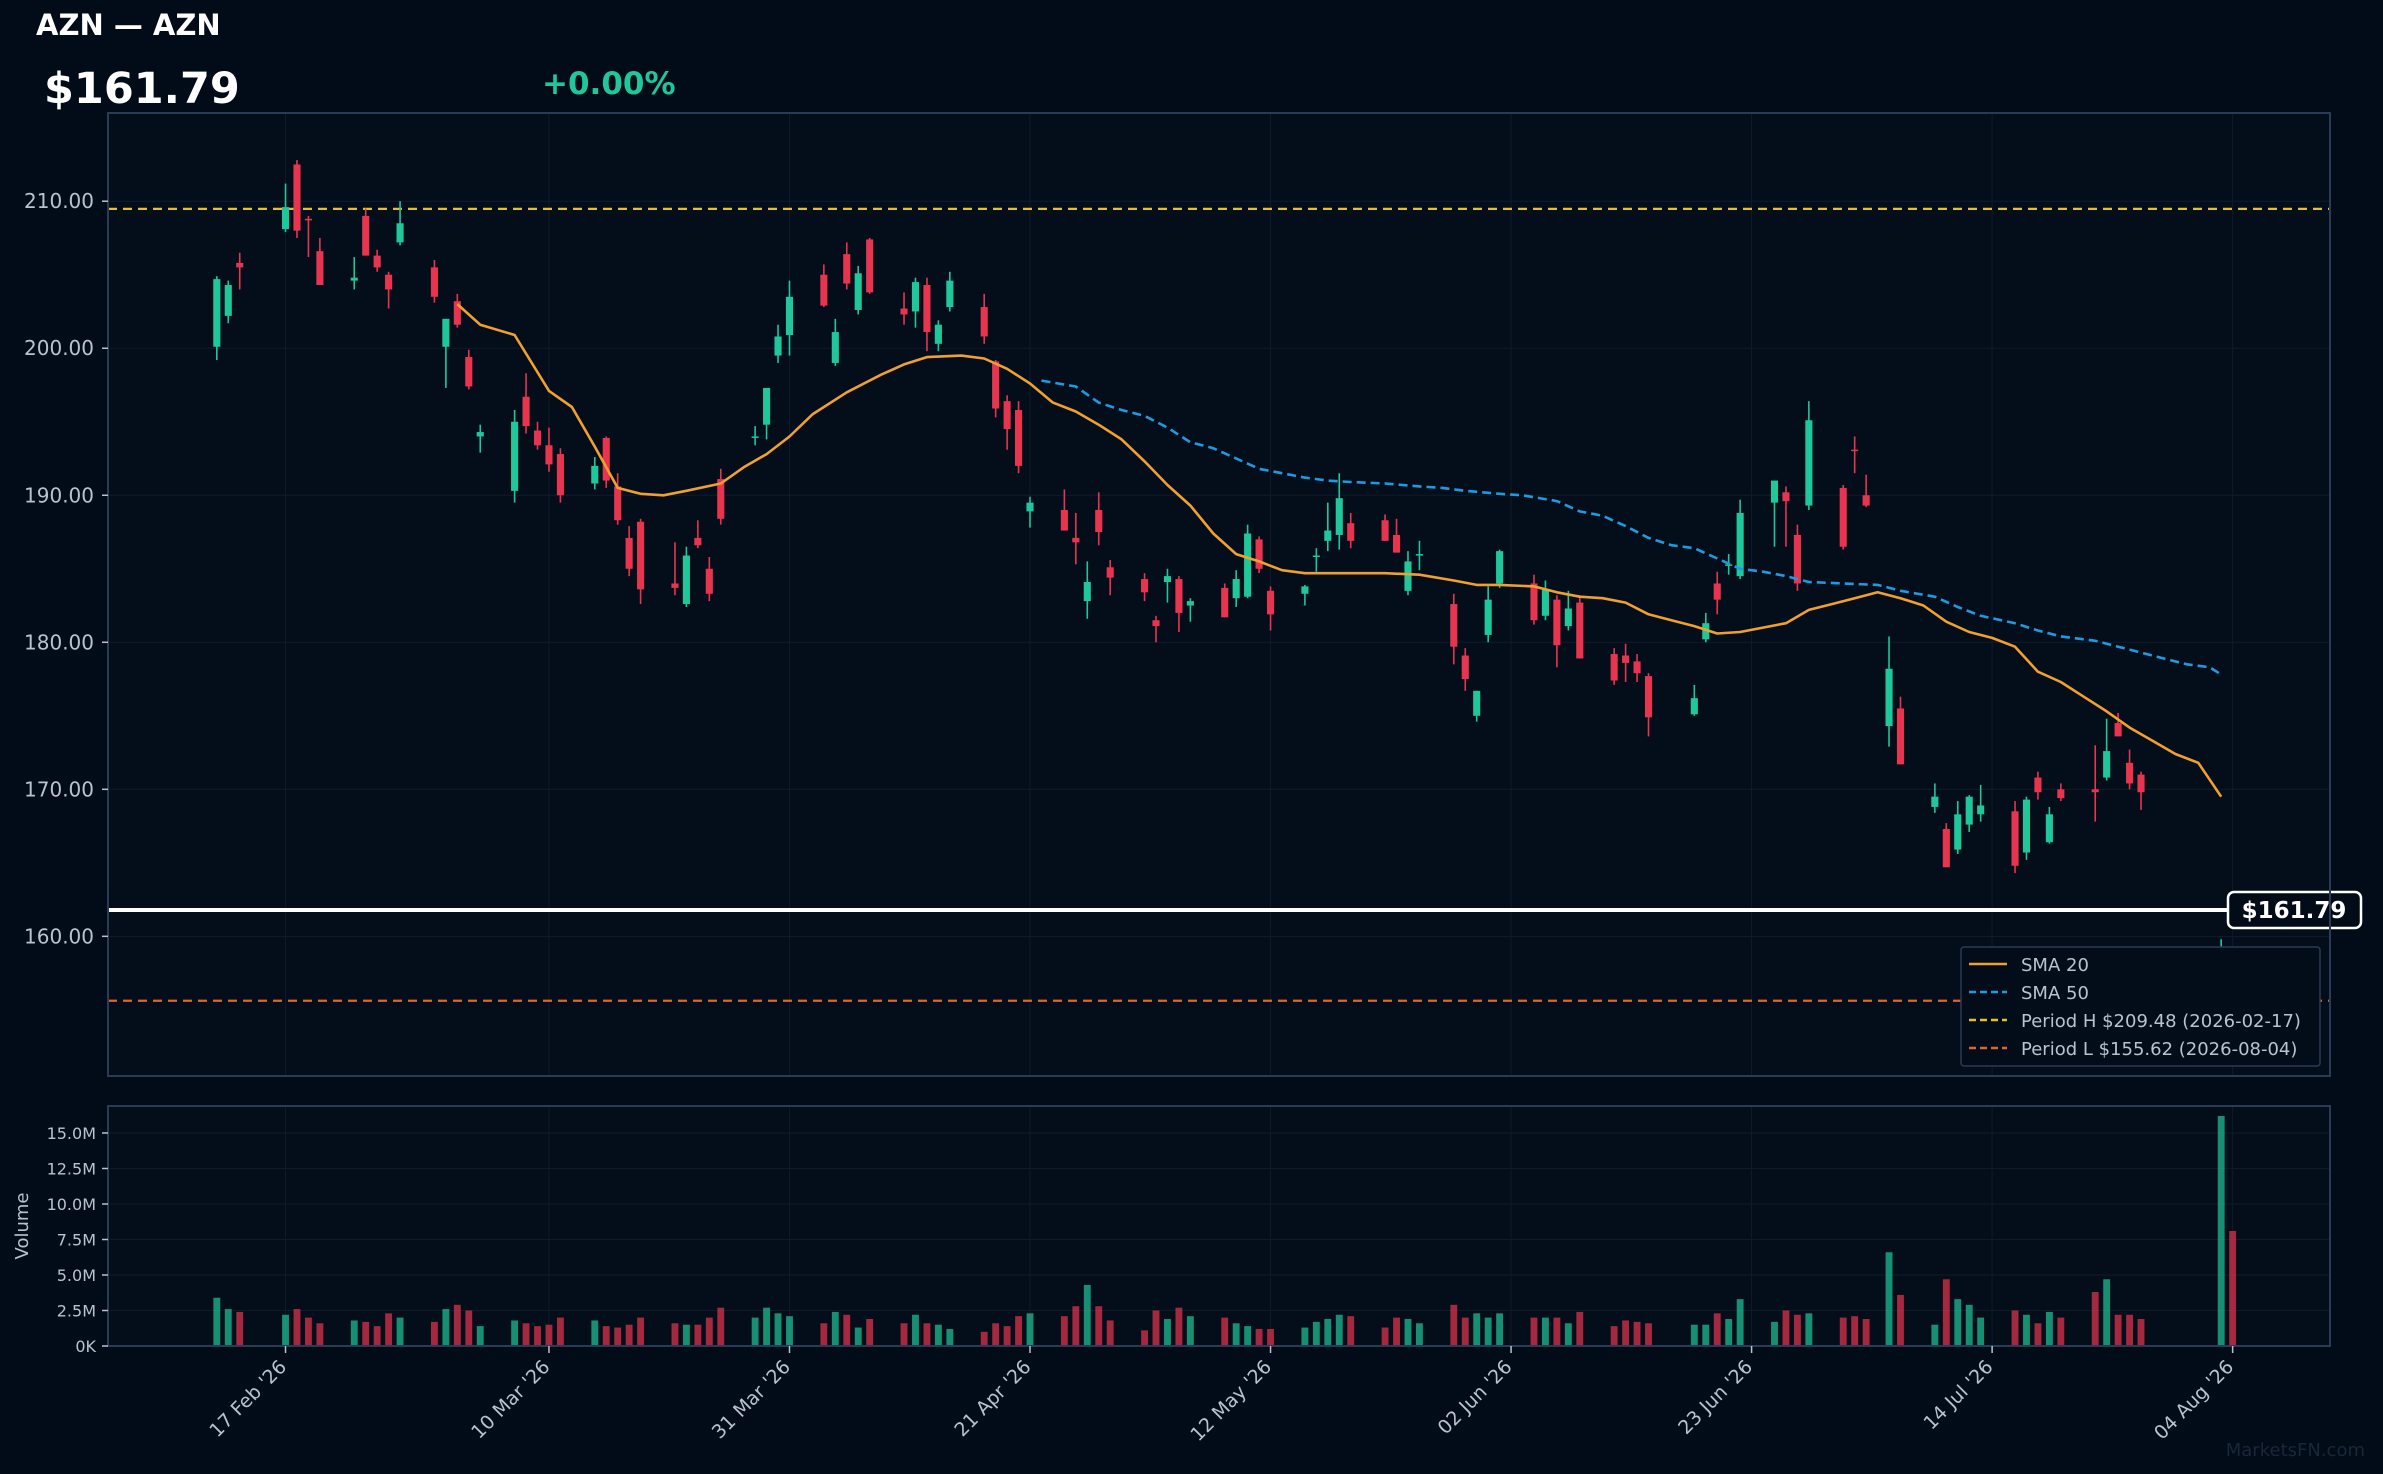  I want to click on volume-tick-label: 0K, so click(85, 1346).